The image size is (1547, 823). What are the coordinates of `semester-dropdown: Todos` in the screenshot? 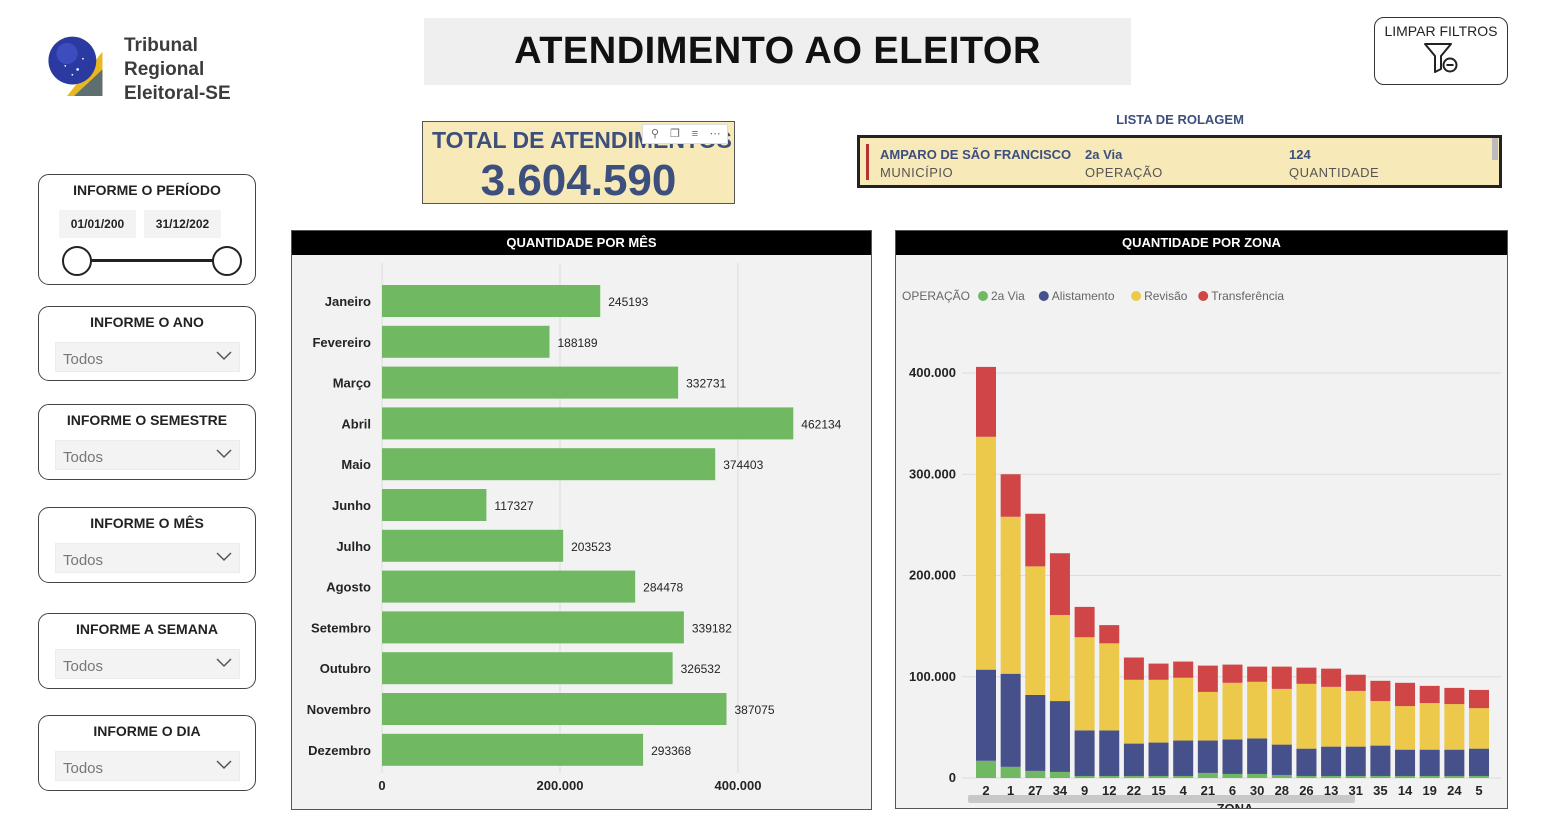 It's located at (147, 455).